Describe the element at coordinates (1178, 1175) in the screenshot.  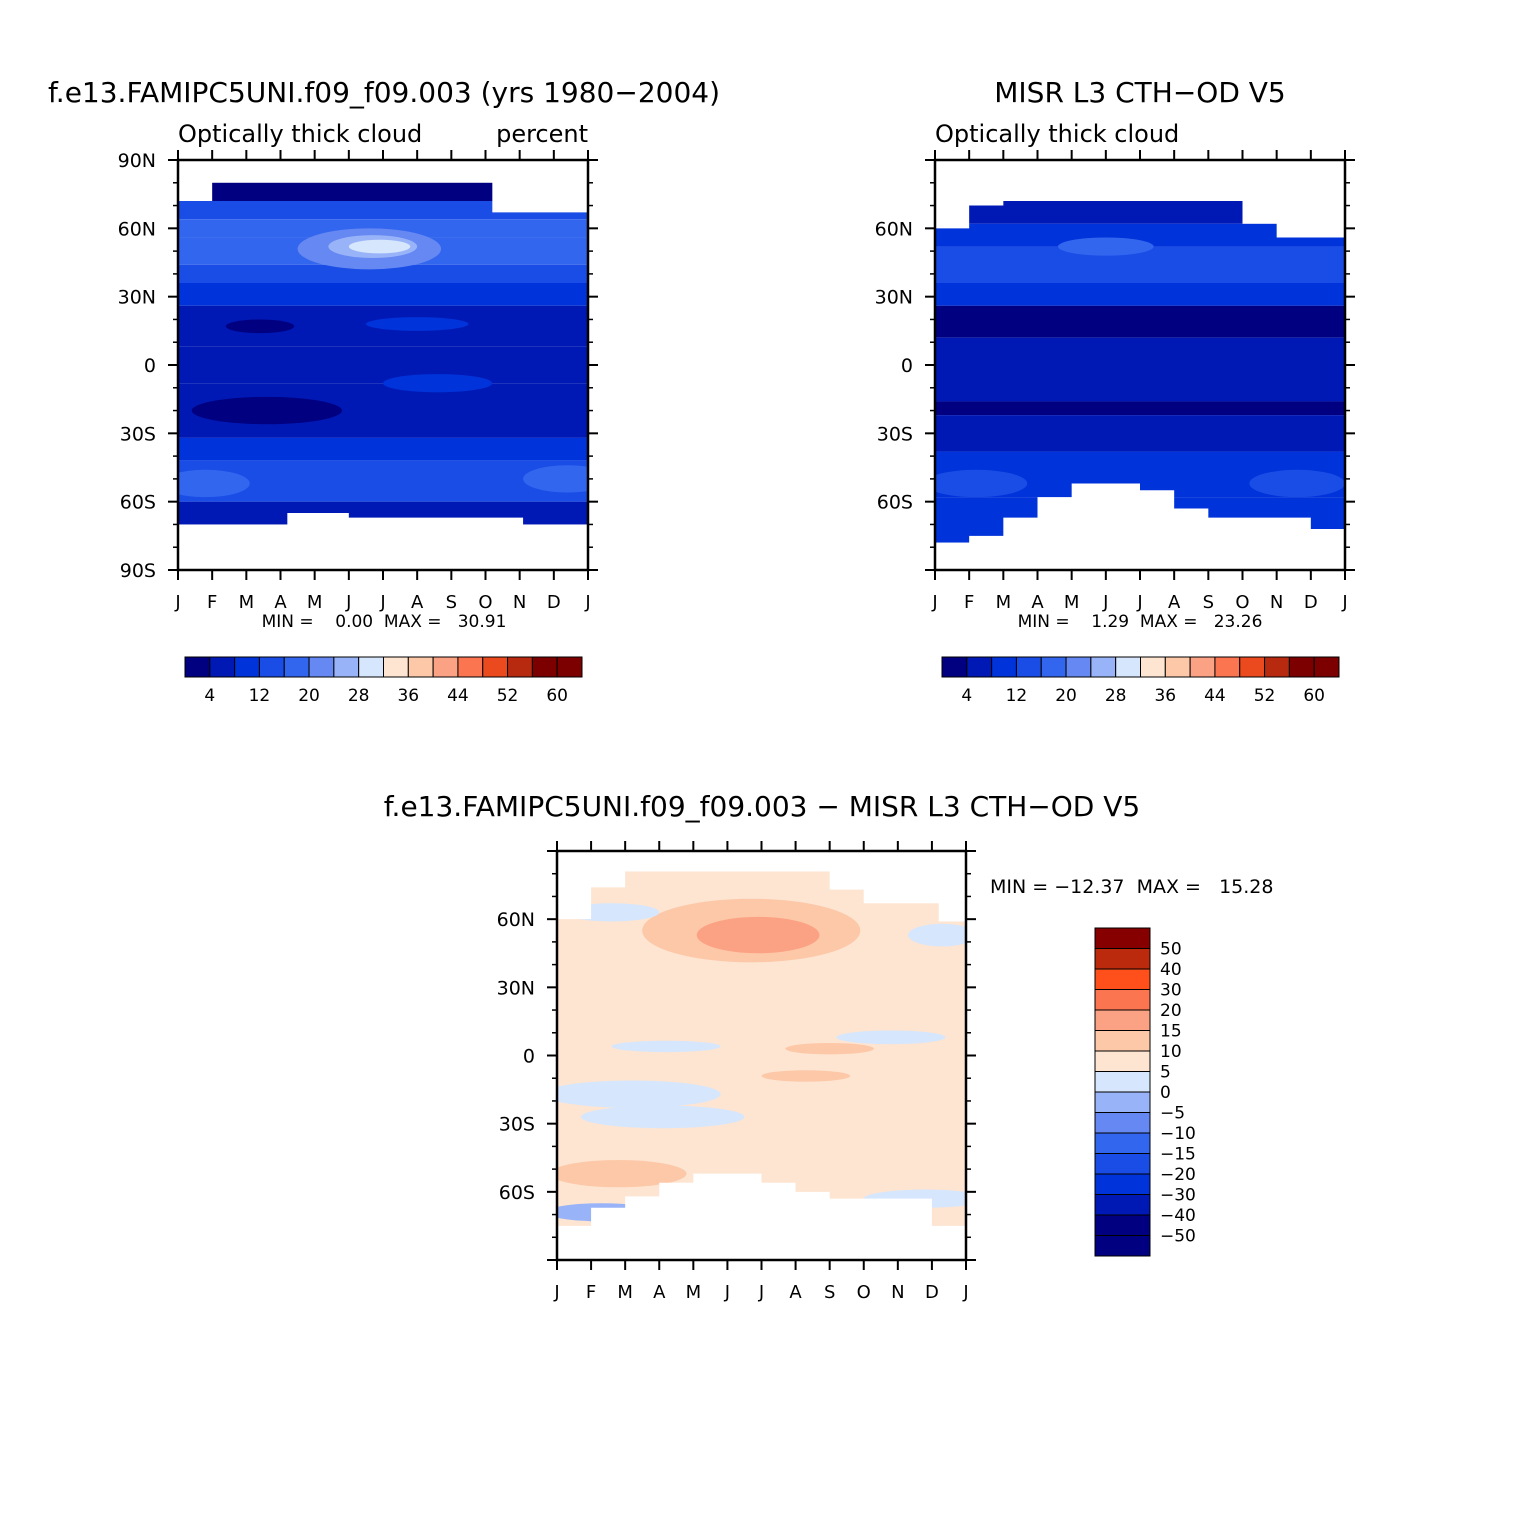
I see `colorbar-label: −20` at that location.